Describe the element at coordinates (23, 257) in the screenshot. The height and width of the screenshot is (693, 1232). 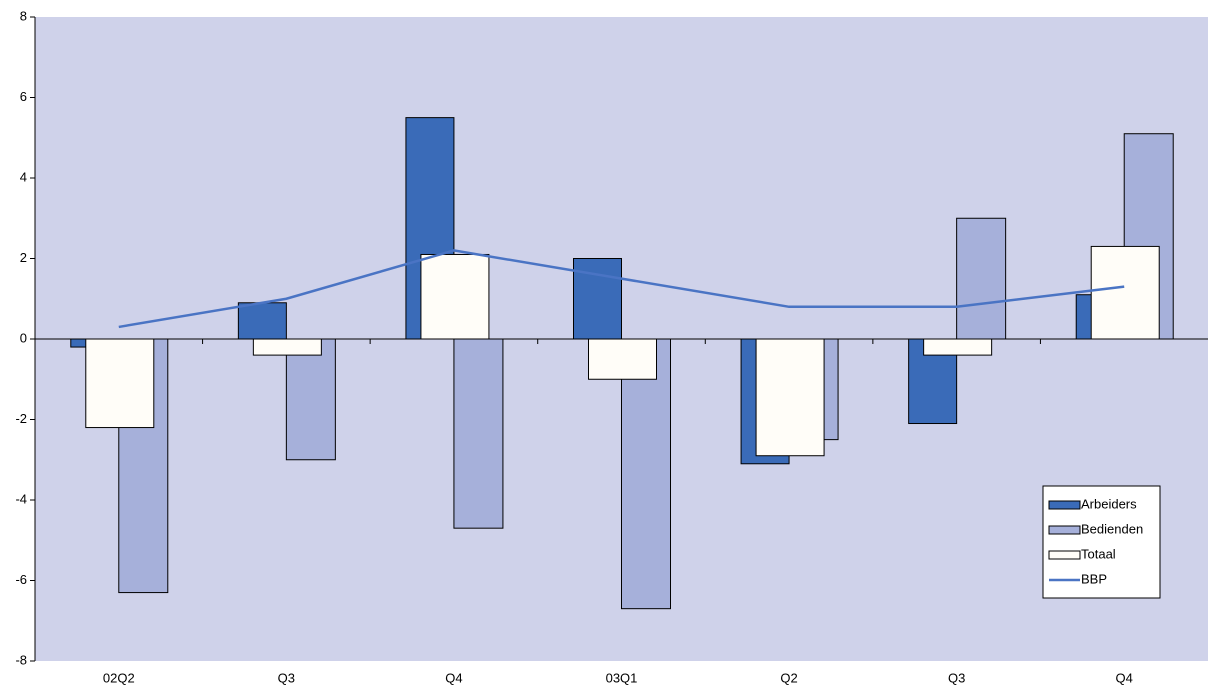
I see `y-tick-label: 2` at that location.